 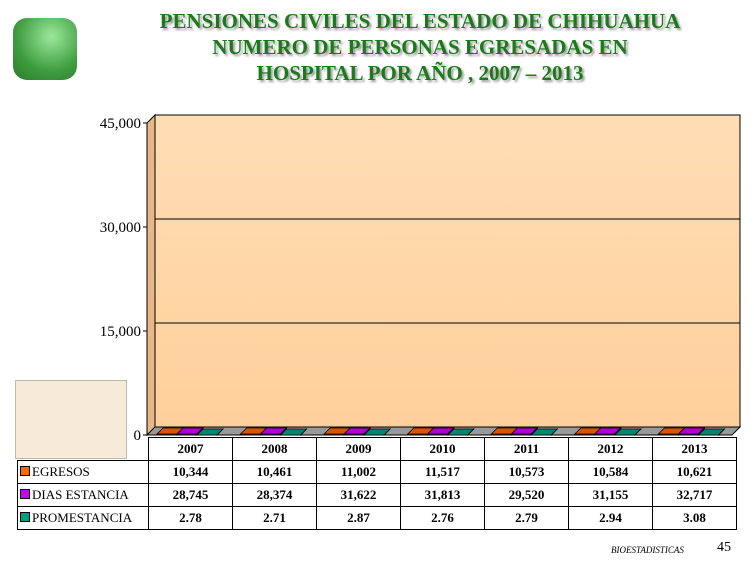 What do you see at coordinates (274, 472) in the screenshot?
I see `data-label: 10,461` at bounding box center [274, 472].